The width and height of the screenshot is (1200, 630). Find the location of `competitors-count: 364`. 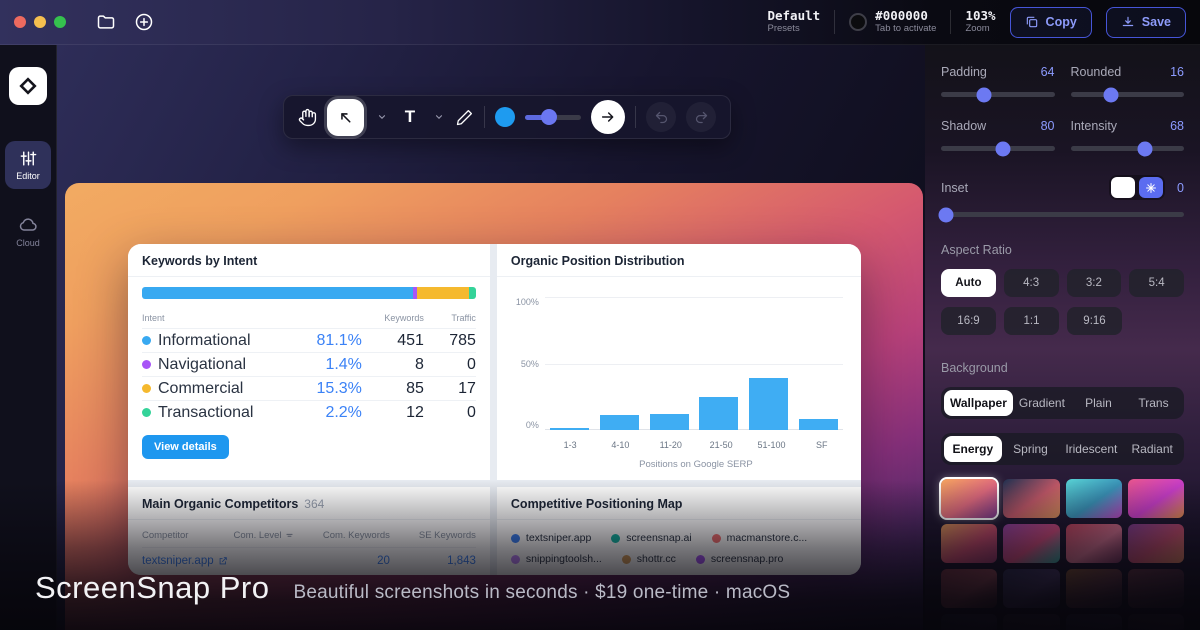

competitors-count: 364 is located at coordinates (314, 504).